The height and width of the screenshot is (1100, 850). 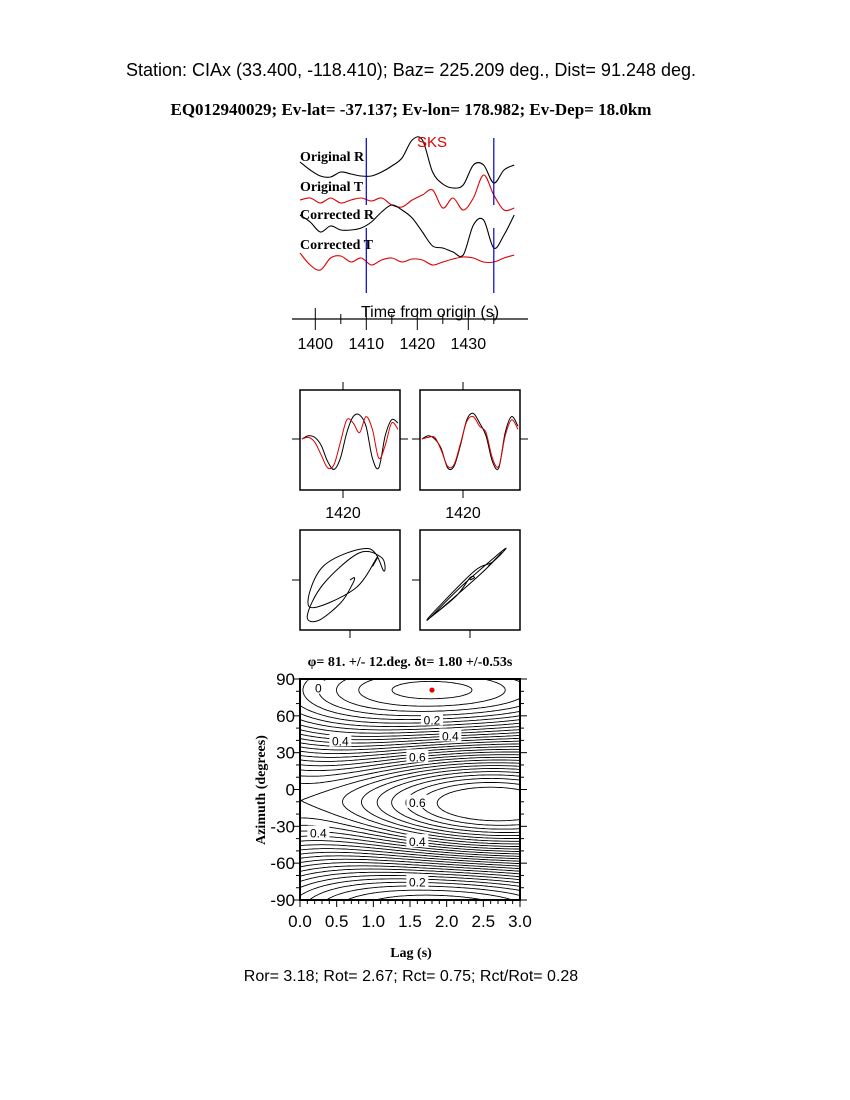 I want to click on particle-motion-panels, so click(x=406, y=583).